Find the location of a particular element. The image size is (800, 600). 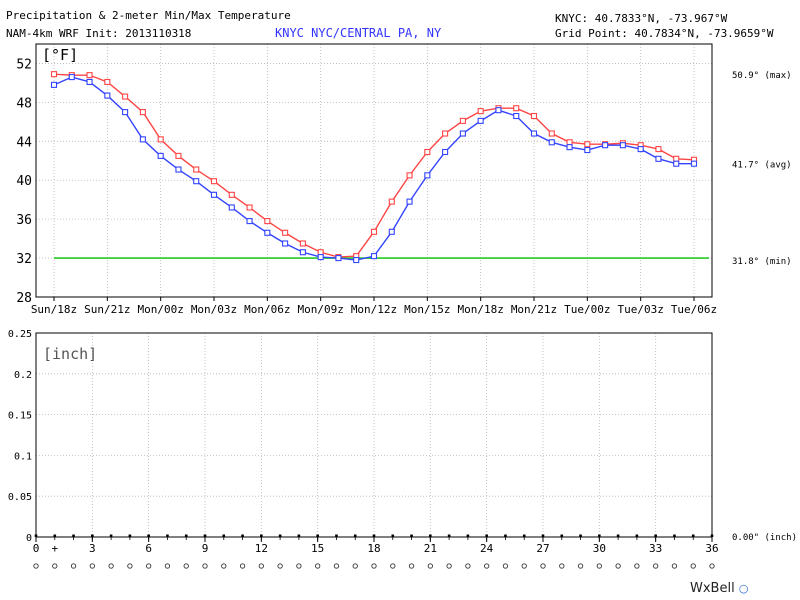

min-temp-label: 31.8° (min) is located at coordinates (762, 262).